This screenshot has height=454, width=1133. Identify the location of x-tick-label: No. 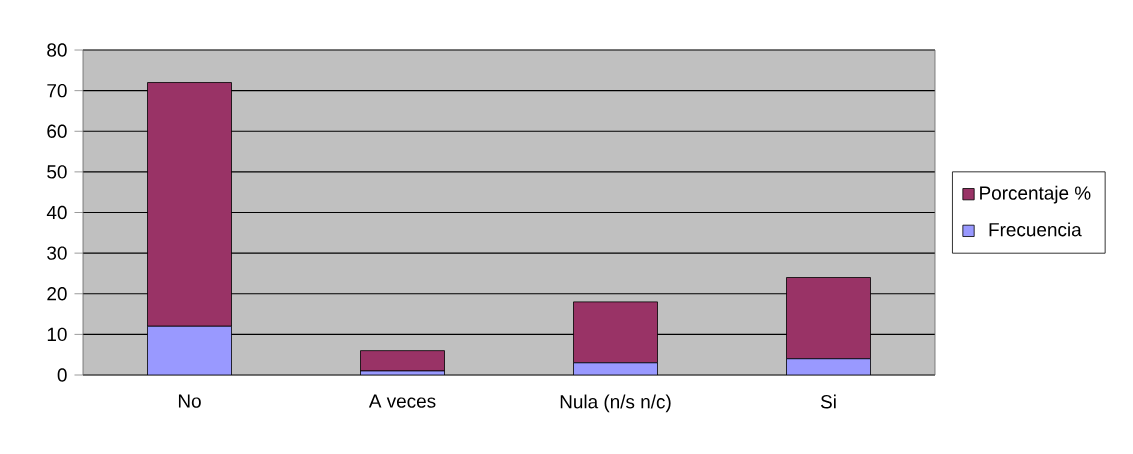
(189, 401).